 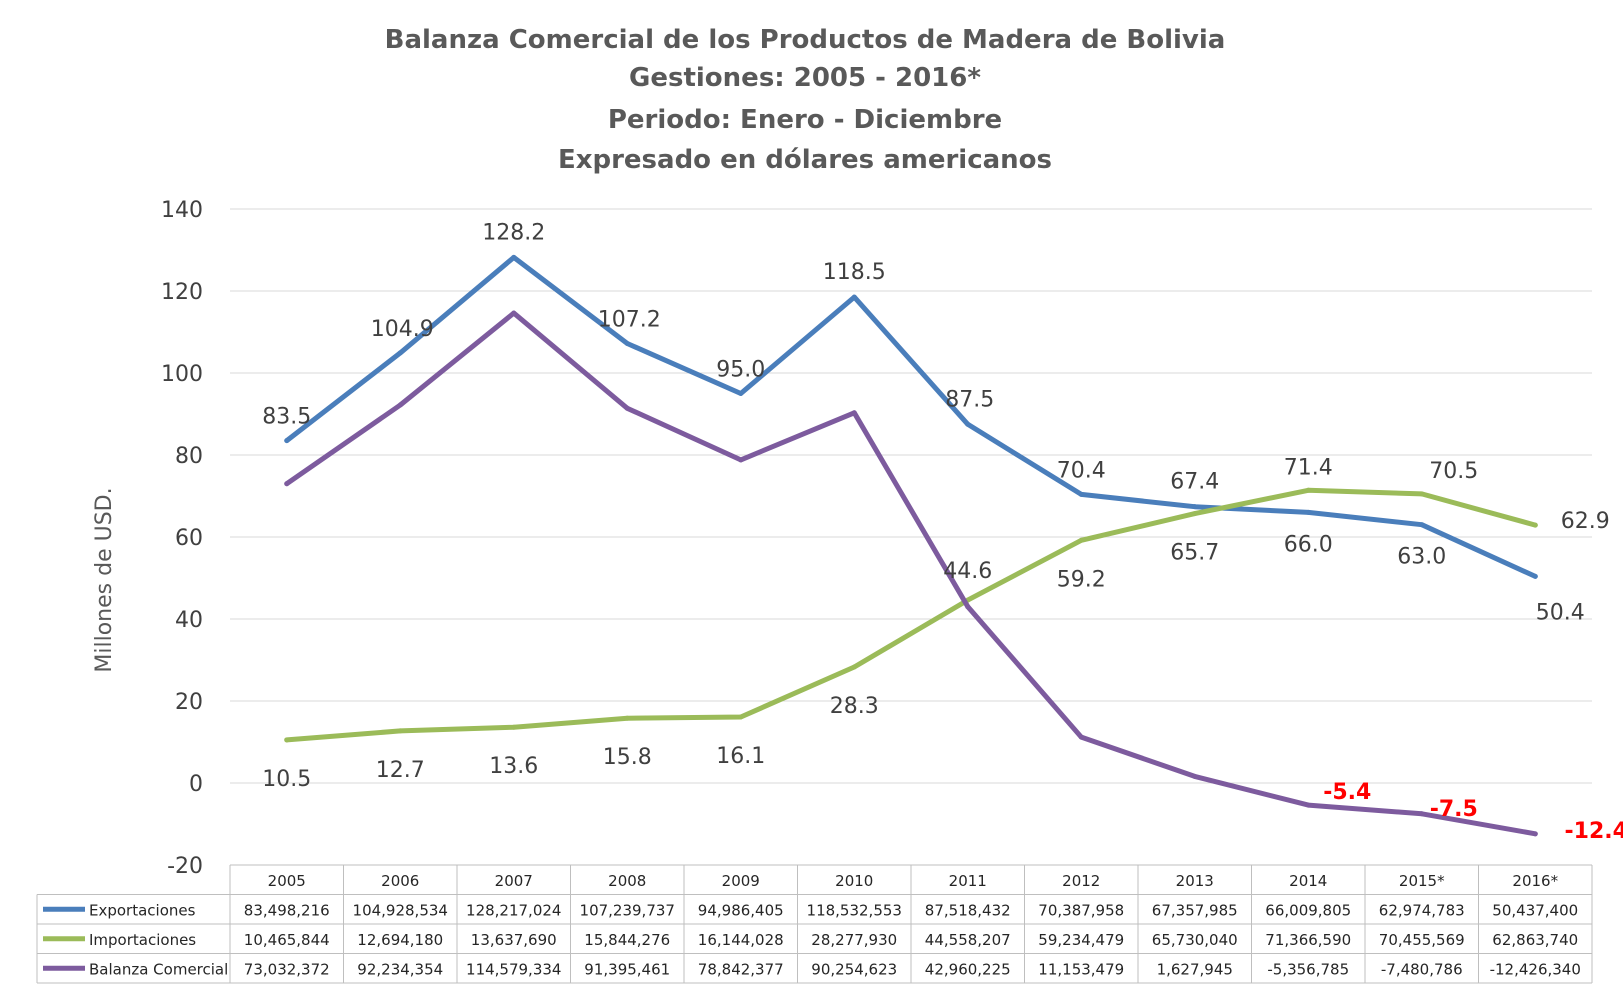 What do you see at coordinates (1081, 579) in the screenshot?
I see `data-label: 59.2` at bounding box center [1081, 579].